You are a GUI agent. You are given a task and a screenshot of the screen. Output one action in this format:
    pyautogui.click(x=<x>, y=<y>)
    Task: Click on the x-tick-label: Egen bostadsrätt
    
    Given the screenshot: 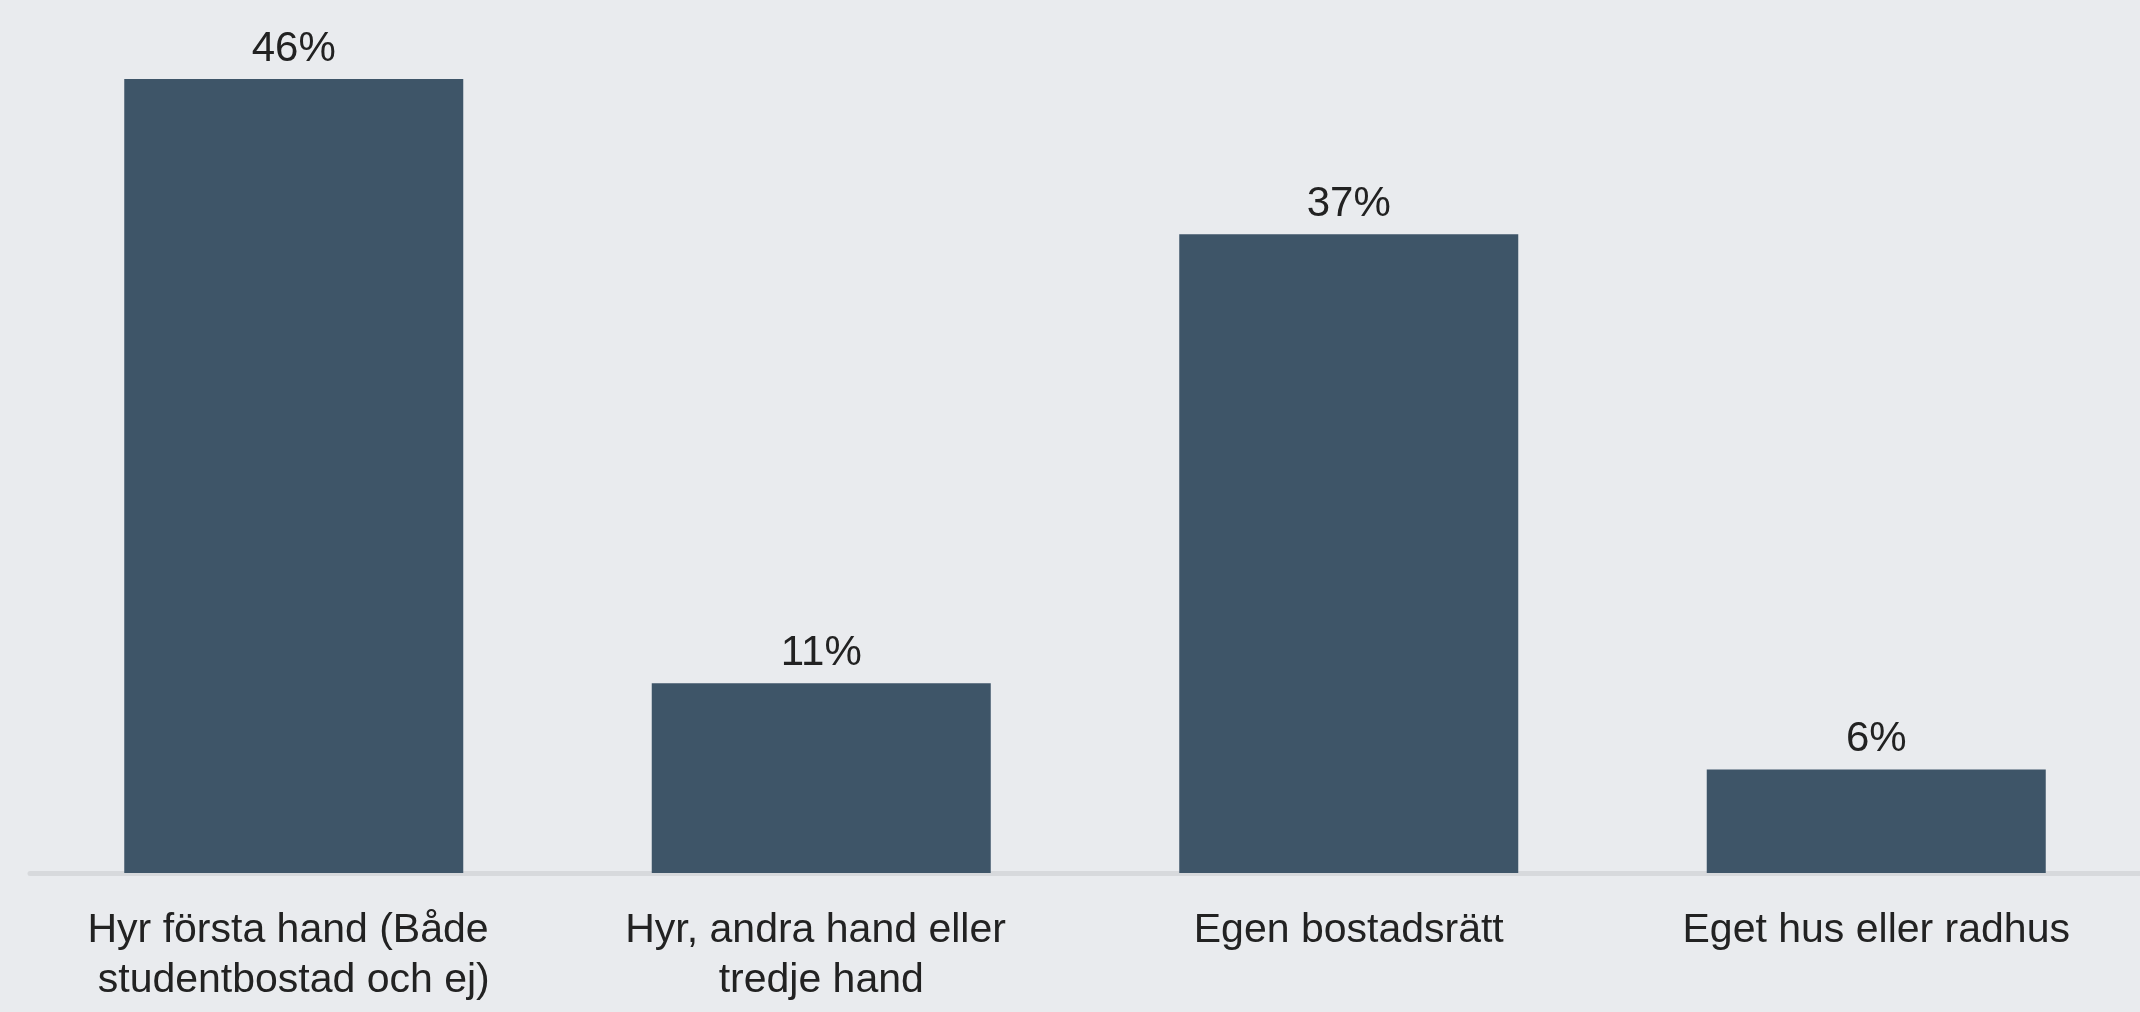 What is the action you would take?
    pyautogui.click(x=1349, y=928)
    